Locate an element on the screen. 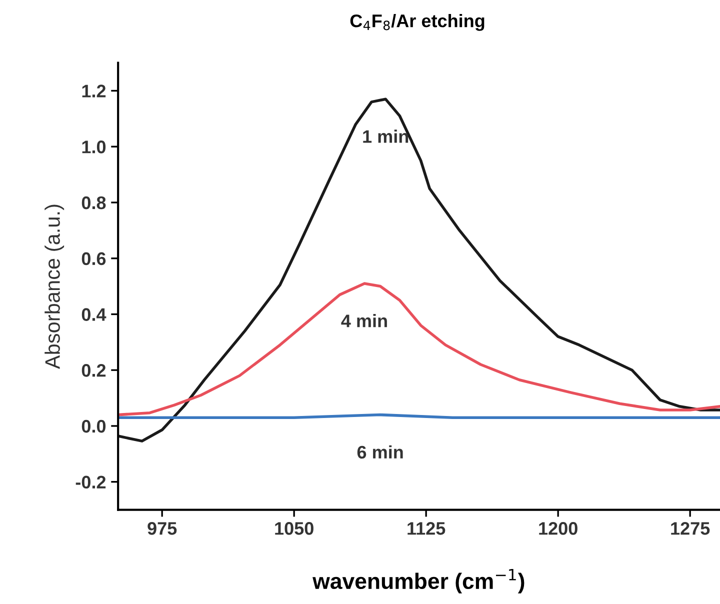  x-tick-label: 1125 is located at coordinates (427, 528).